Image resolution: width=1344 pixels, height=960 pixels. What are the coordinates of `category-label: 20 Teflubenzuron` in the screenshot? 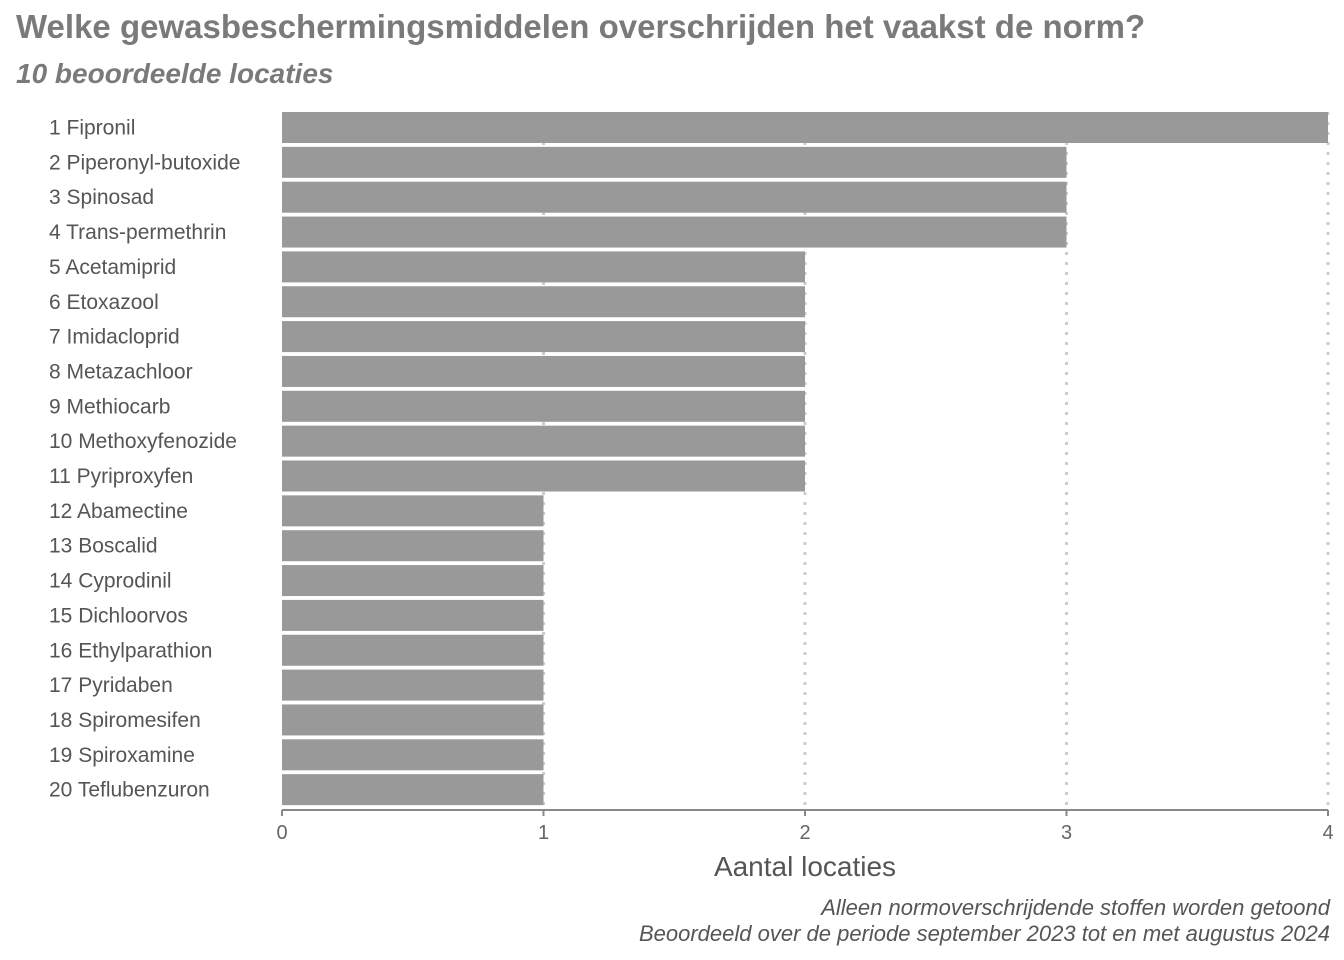 It's located at (129, 790).